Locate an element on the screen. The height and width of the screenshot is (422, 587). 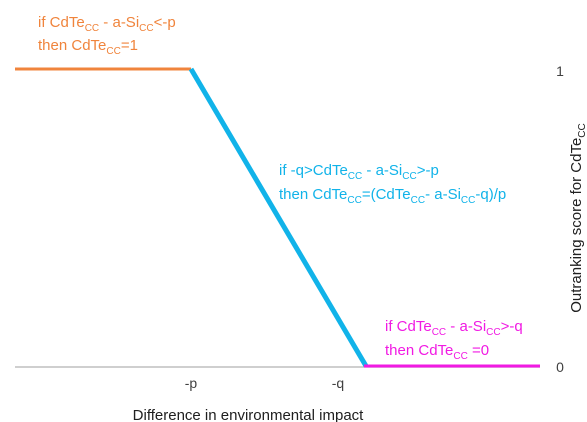
rule-bottom-line2: then CdTeCC =0 is located at coordinates (437, 352).